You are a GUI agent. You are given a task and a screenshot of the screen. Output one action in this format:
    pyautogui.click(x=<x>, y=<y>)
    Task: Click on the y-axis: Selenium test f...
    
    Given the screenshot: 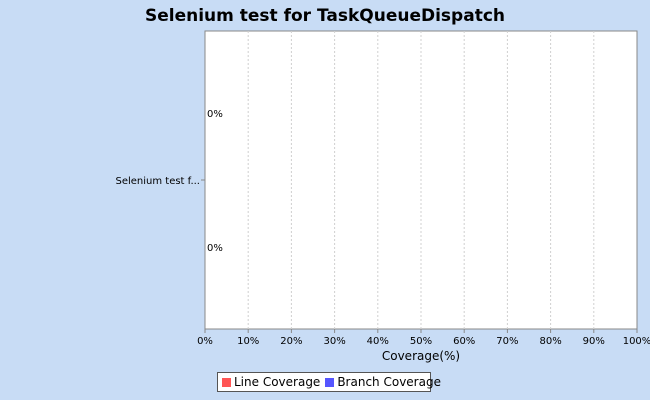 What is the action you would take?
    pyautogui.click(x=160, y=181)
    